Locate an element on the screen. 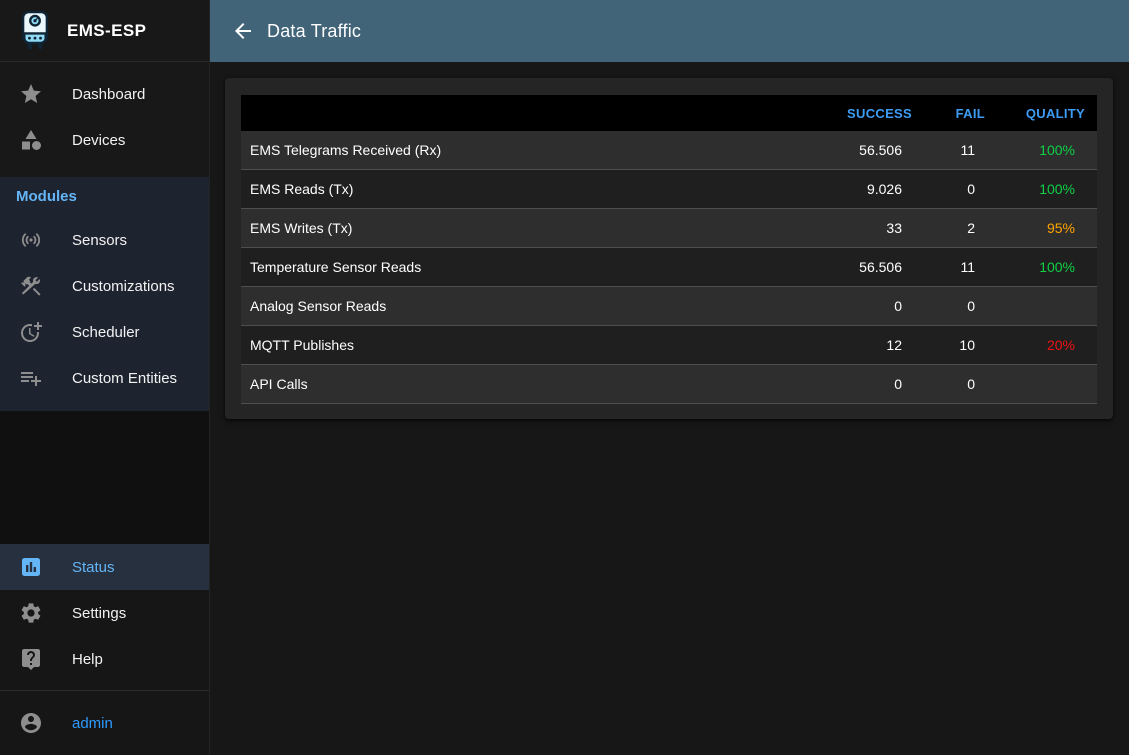  back-arrow-icon is located at coordinates (243, 31).